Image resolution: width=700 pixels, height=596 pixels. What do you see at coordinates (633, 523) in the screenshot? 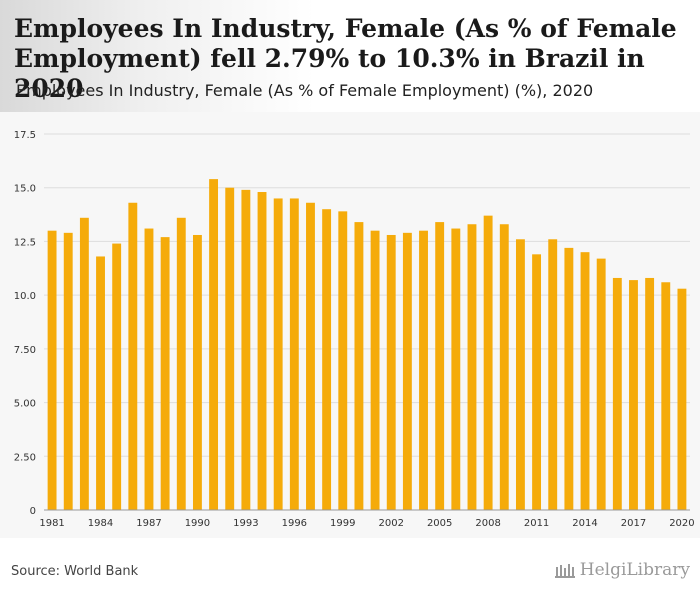
I see `x-tick-label: 2017` at bounding box center [633, 523].